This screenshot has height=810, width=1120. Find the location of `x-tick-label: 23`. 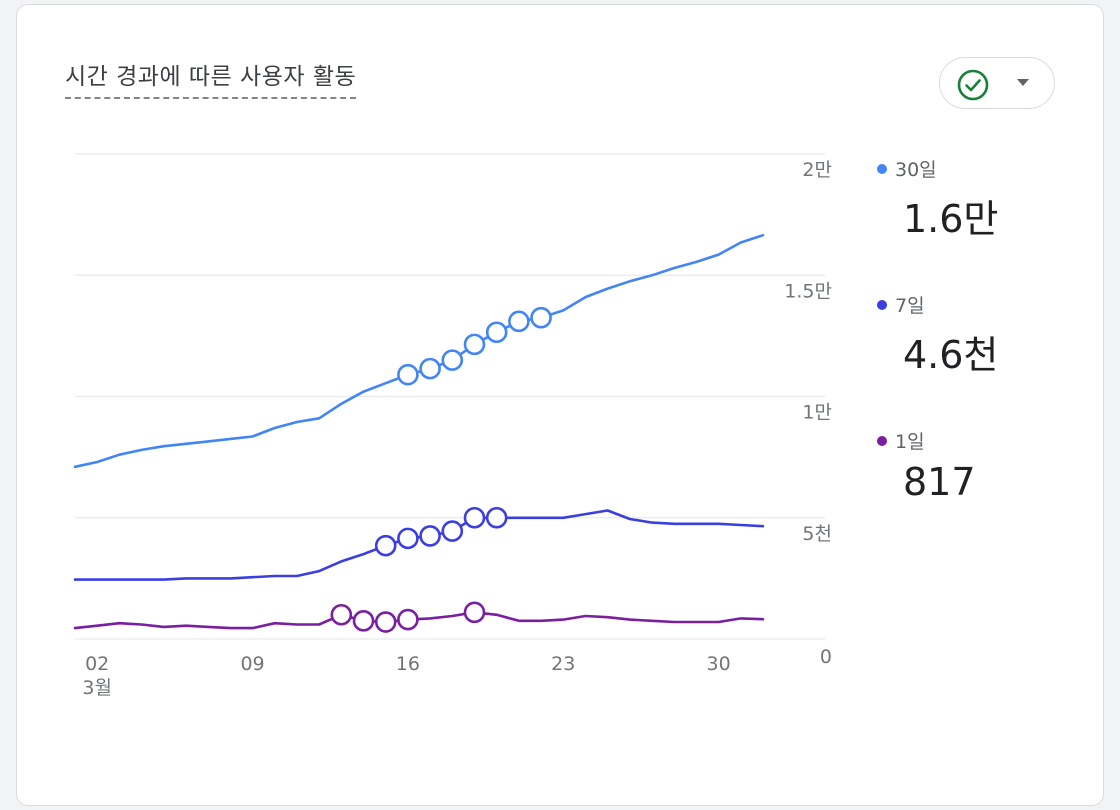

x-tick-label: 23 is located at coordinates (563, 664).